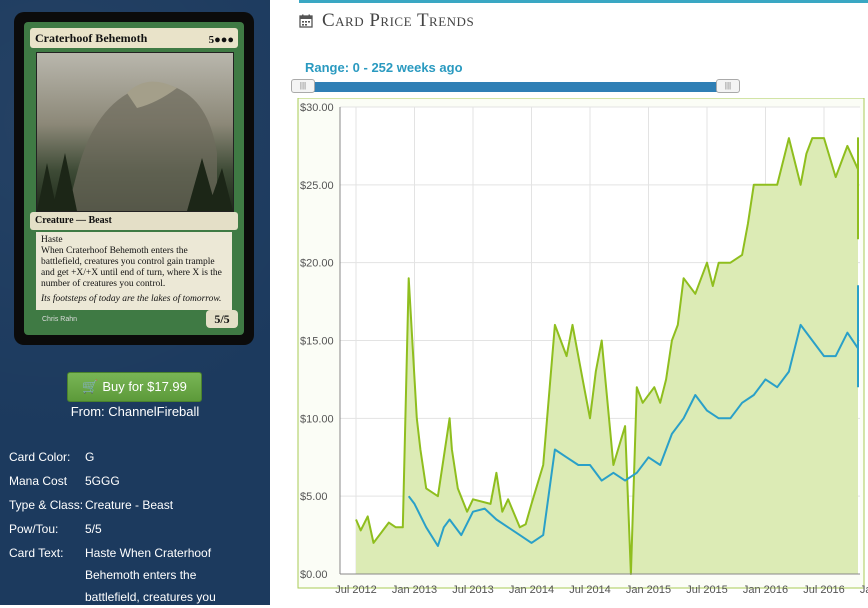 The image size is (868, 608). What do you see at coordinates (306, 23) in the screenshot?
I see `calendar-icon` at bounding box center [306, 23].